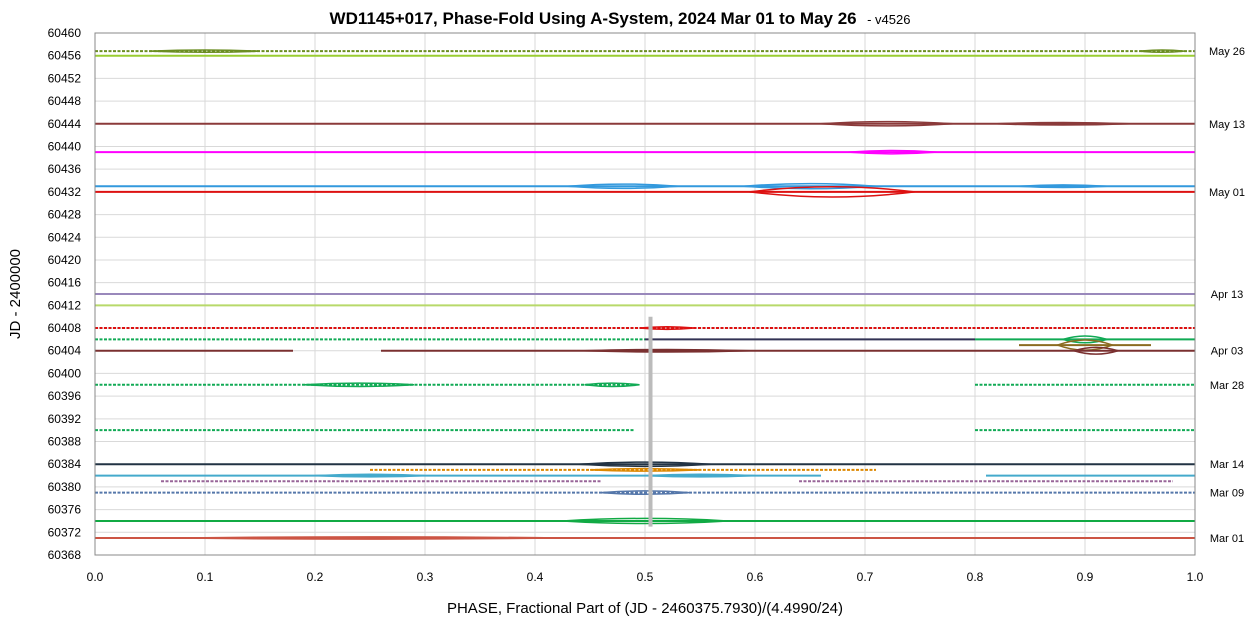  I want to click on y-axis-label: JD - 2400000, so click(15, 294).